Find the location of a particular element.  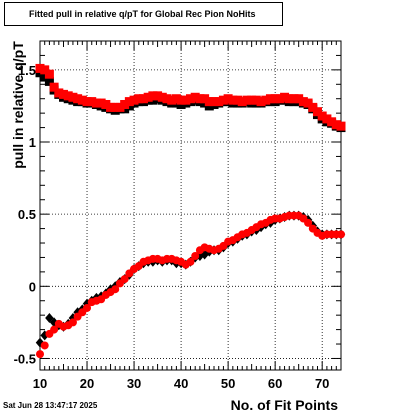

x-tick-label: 40 is located at coordinates (181, 383).